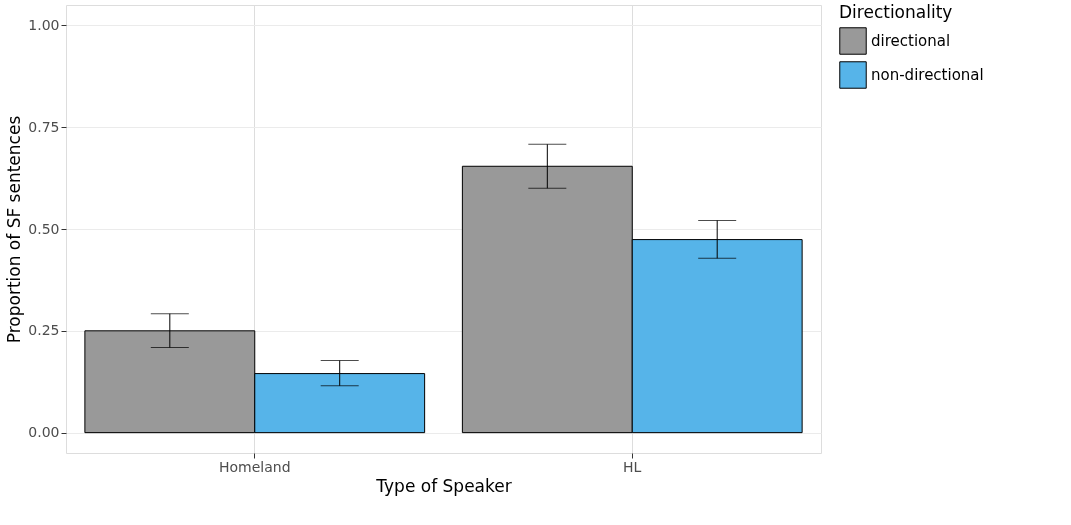  What do you see at coordinates (44, 432) in the screenshot?
I see `y-tick-label: 0.00` at bounding box center [44, 432].